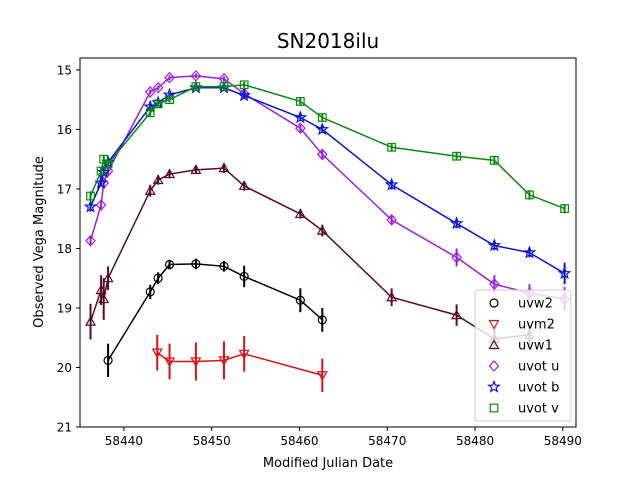 The width and height of the screenshot is (640, 480). Describe the element at coordinates (494, 366) in the screenshot. I see `legend-marker-uvot-u` at that location.